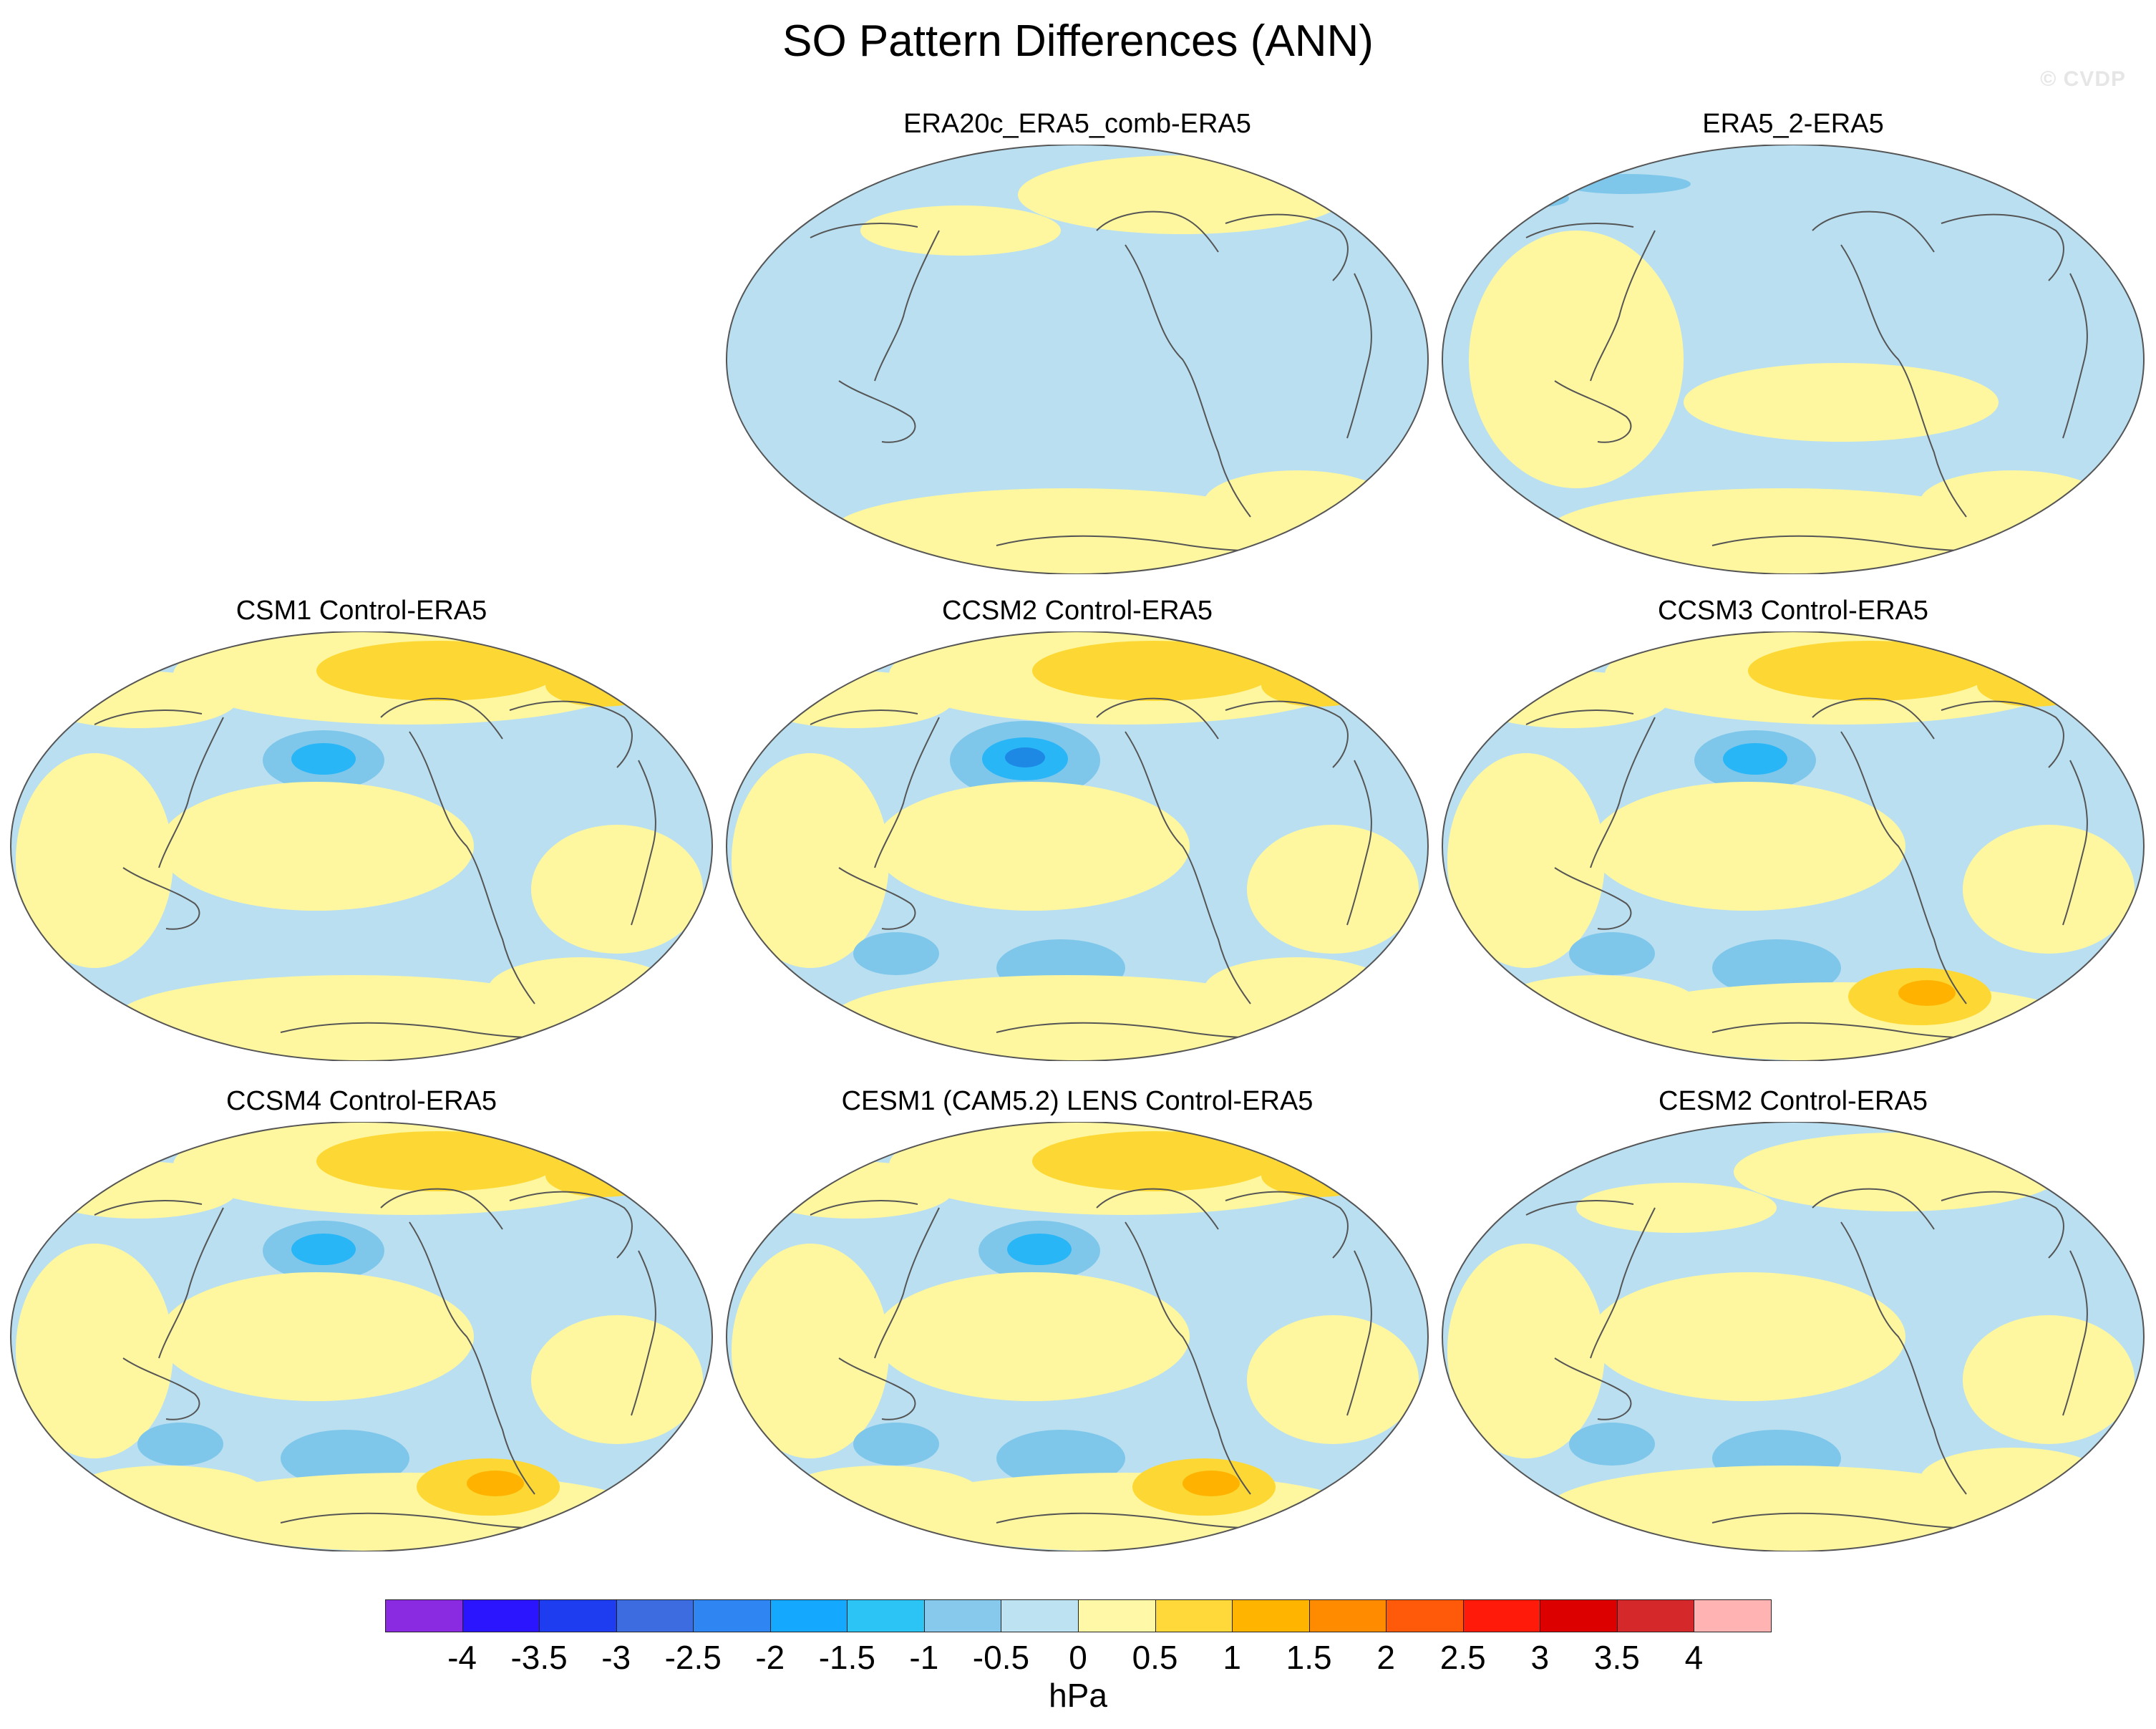 The width and height of the screenshot is (2156, 1729). I want to click on colorbar-tick-label: -2, so click(770, 1657).